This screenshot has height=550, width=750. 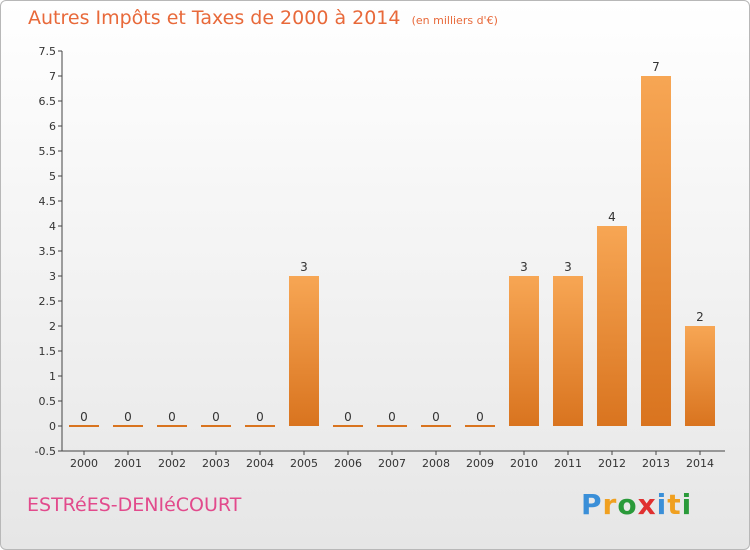 What do you see at coordinates (524, 463) in the screenshot?
I see `x-tick-label: 2010` at bounding box center [524, 463].